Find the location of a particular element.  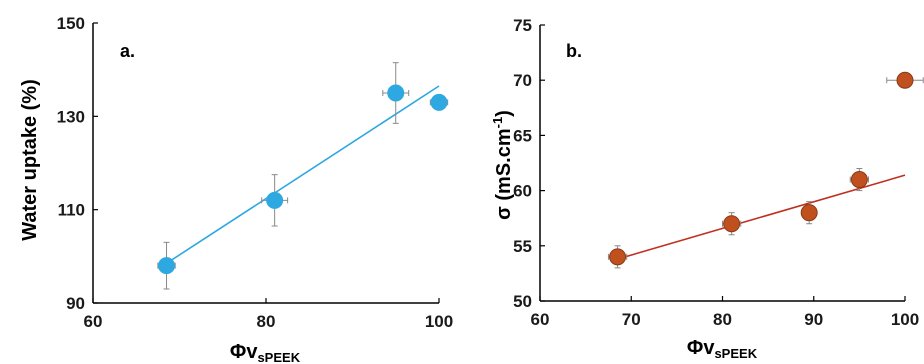

chart-a-x-tick-label: 80 is located at coordinates (266, 321).